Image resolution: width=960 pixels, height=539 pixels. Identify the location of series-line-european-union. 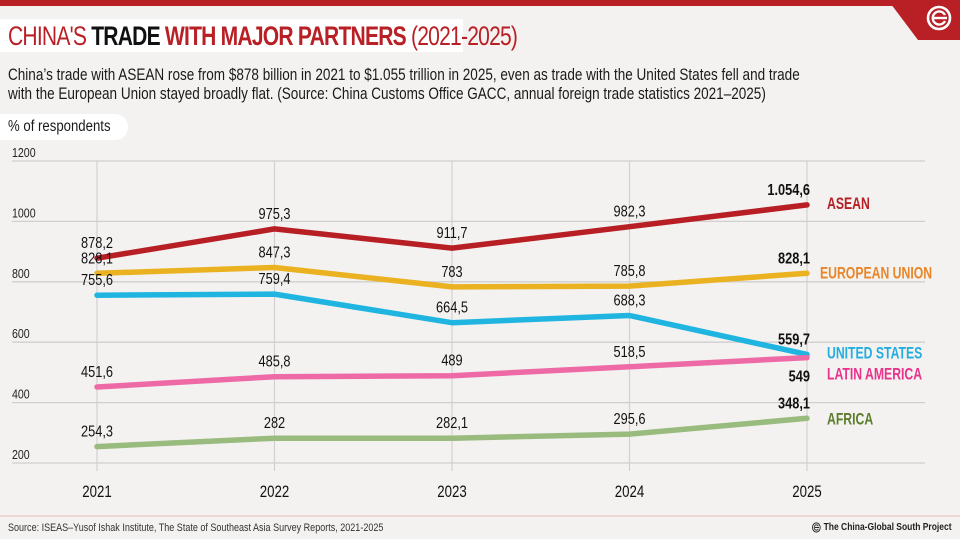
(452, 277).